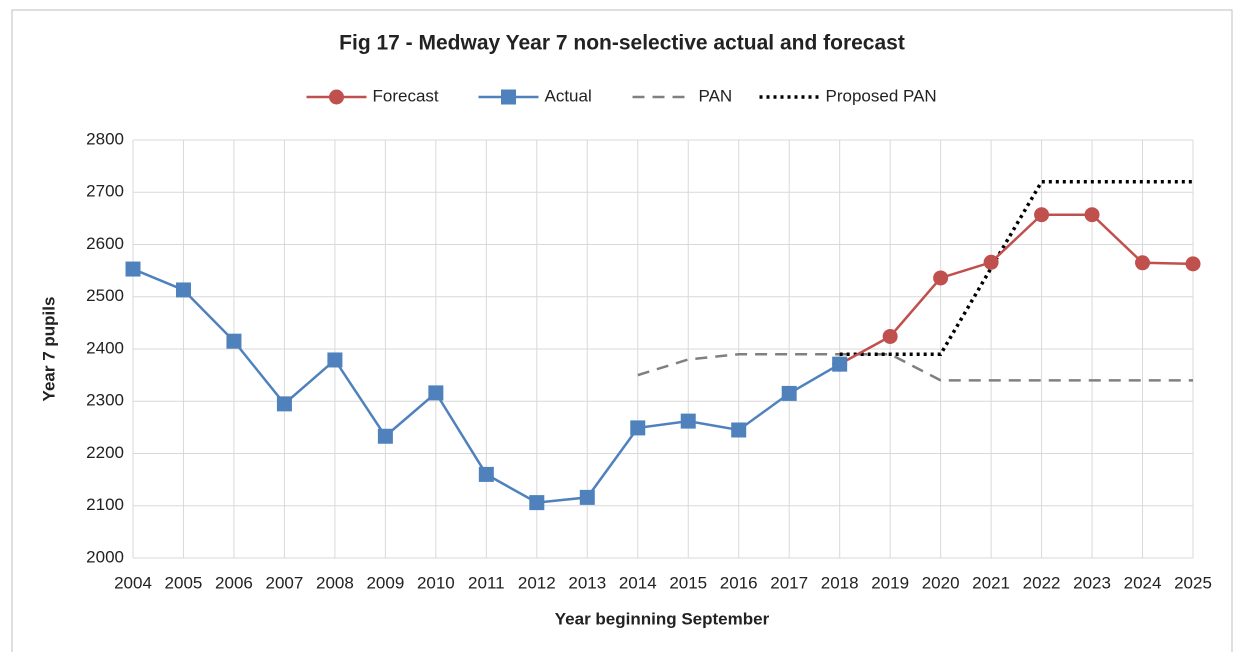  Describe the element at coordinates (739, 582) in the screenshot. I see `x-tick-label: 2016` at that location.